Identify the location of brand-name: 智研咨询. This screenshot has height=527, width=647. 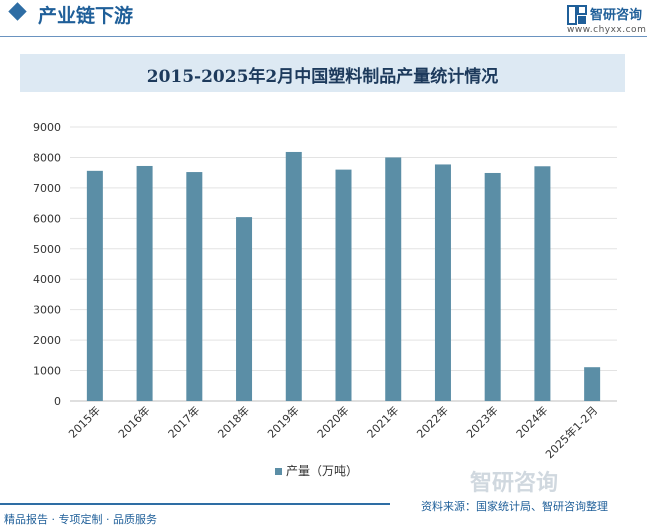
(616, 15).